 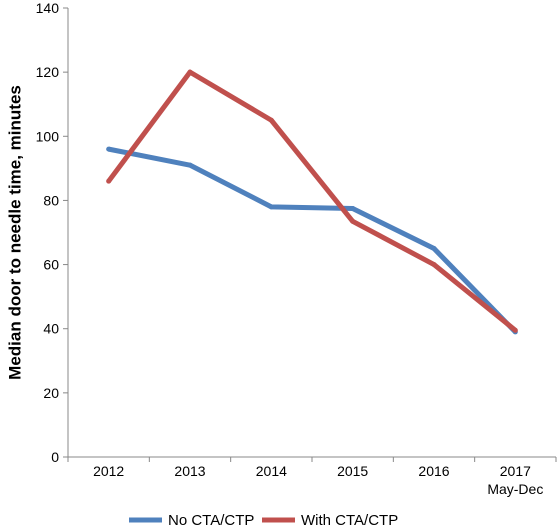 What do you see at coordinates (433, 471) in the screenshot?
I see `x-tick-label: 2016` at bounding box center [433, 471].